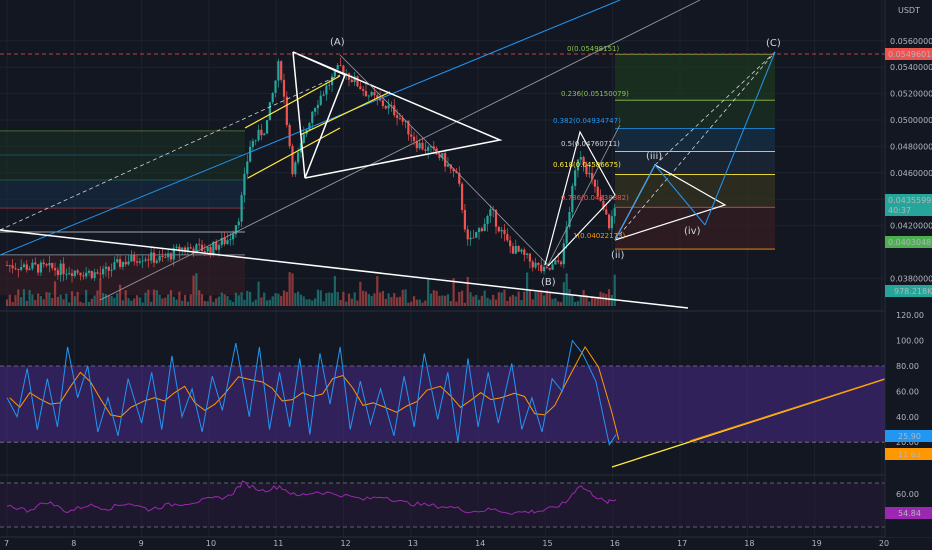 Image resolution: width=932 pixels, height=550 pixels. I want to click on abc-zigzag, so click(480, 160).